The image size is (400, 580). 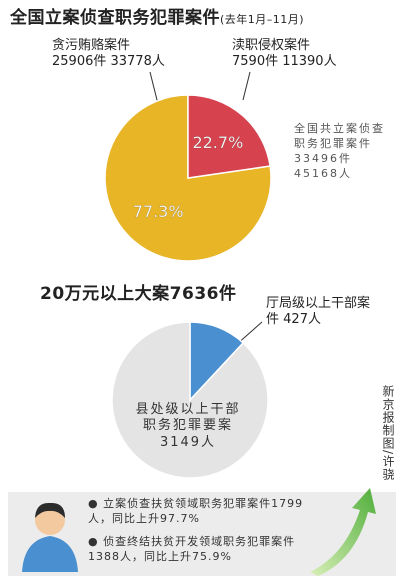 What do you see at coordinates (262, 19) in the screenshot?
I see `chart-subtitle: (去年1月–11月)` at bounding box center [262, 19].